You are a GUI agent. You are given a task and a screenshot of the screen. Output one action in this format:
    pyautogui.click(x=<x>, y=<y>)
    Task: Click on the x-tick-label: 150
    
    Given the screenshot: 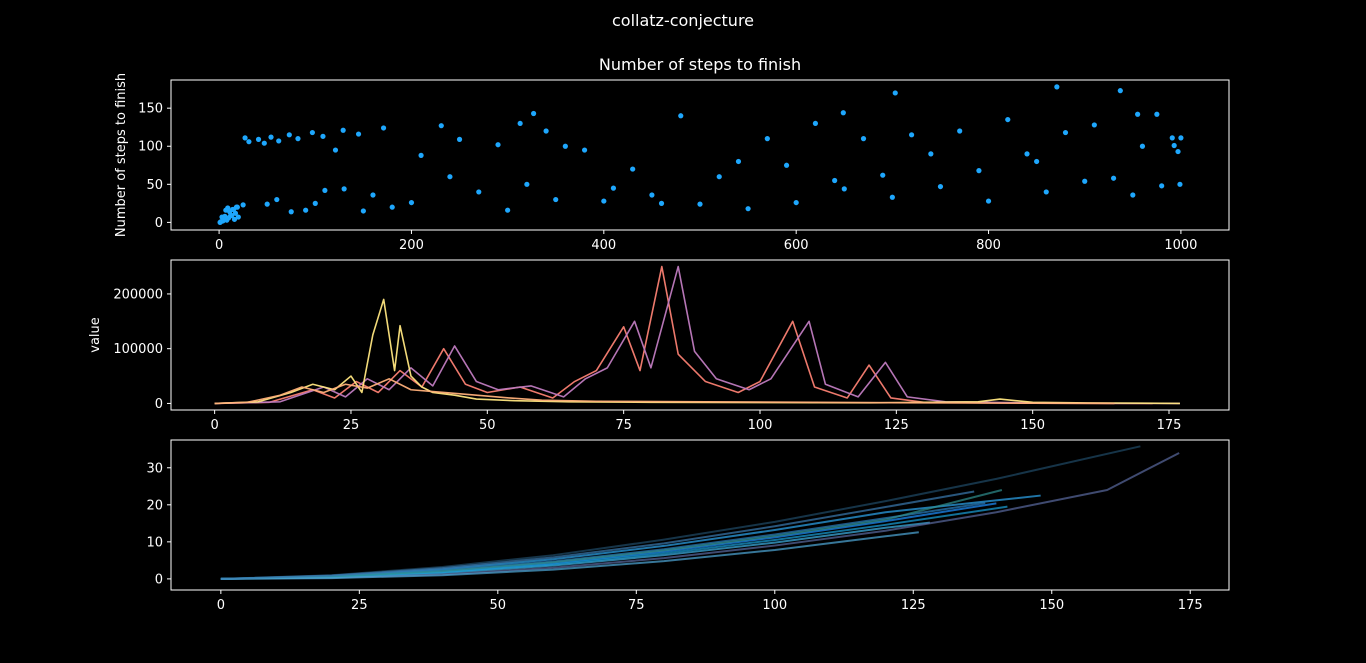 What is the action you would take?
    pyautogui.click(x=1051, y=605)
    